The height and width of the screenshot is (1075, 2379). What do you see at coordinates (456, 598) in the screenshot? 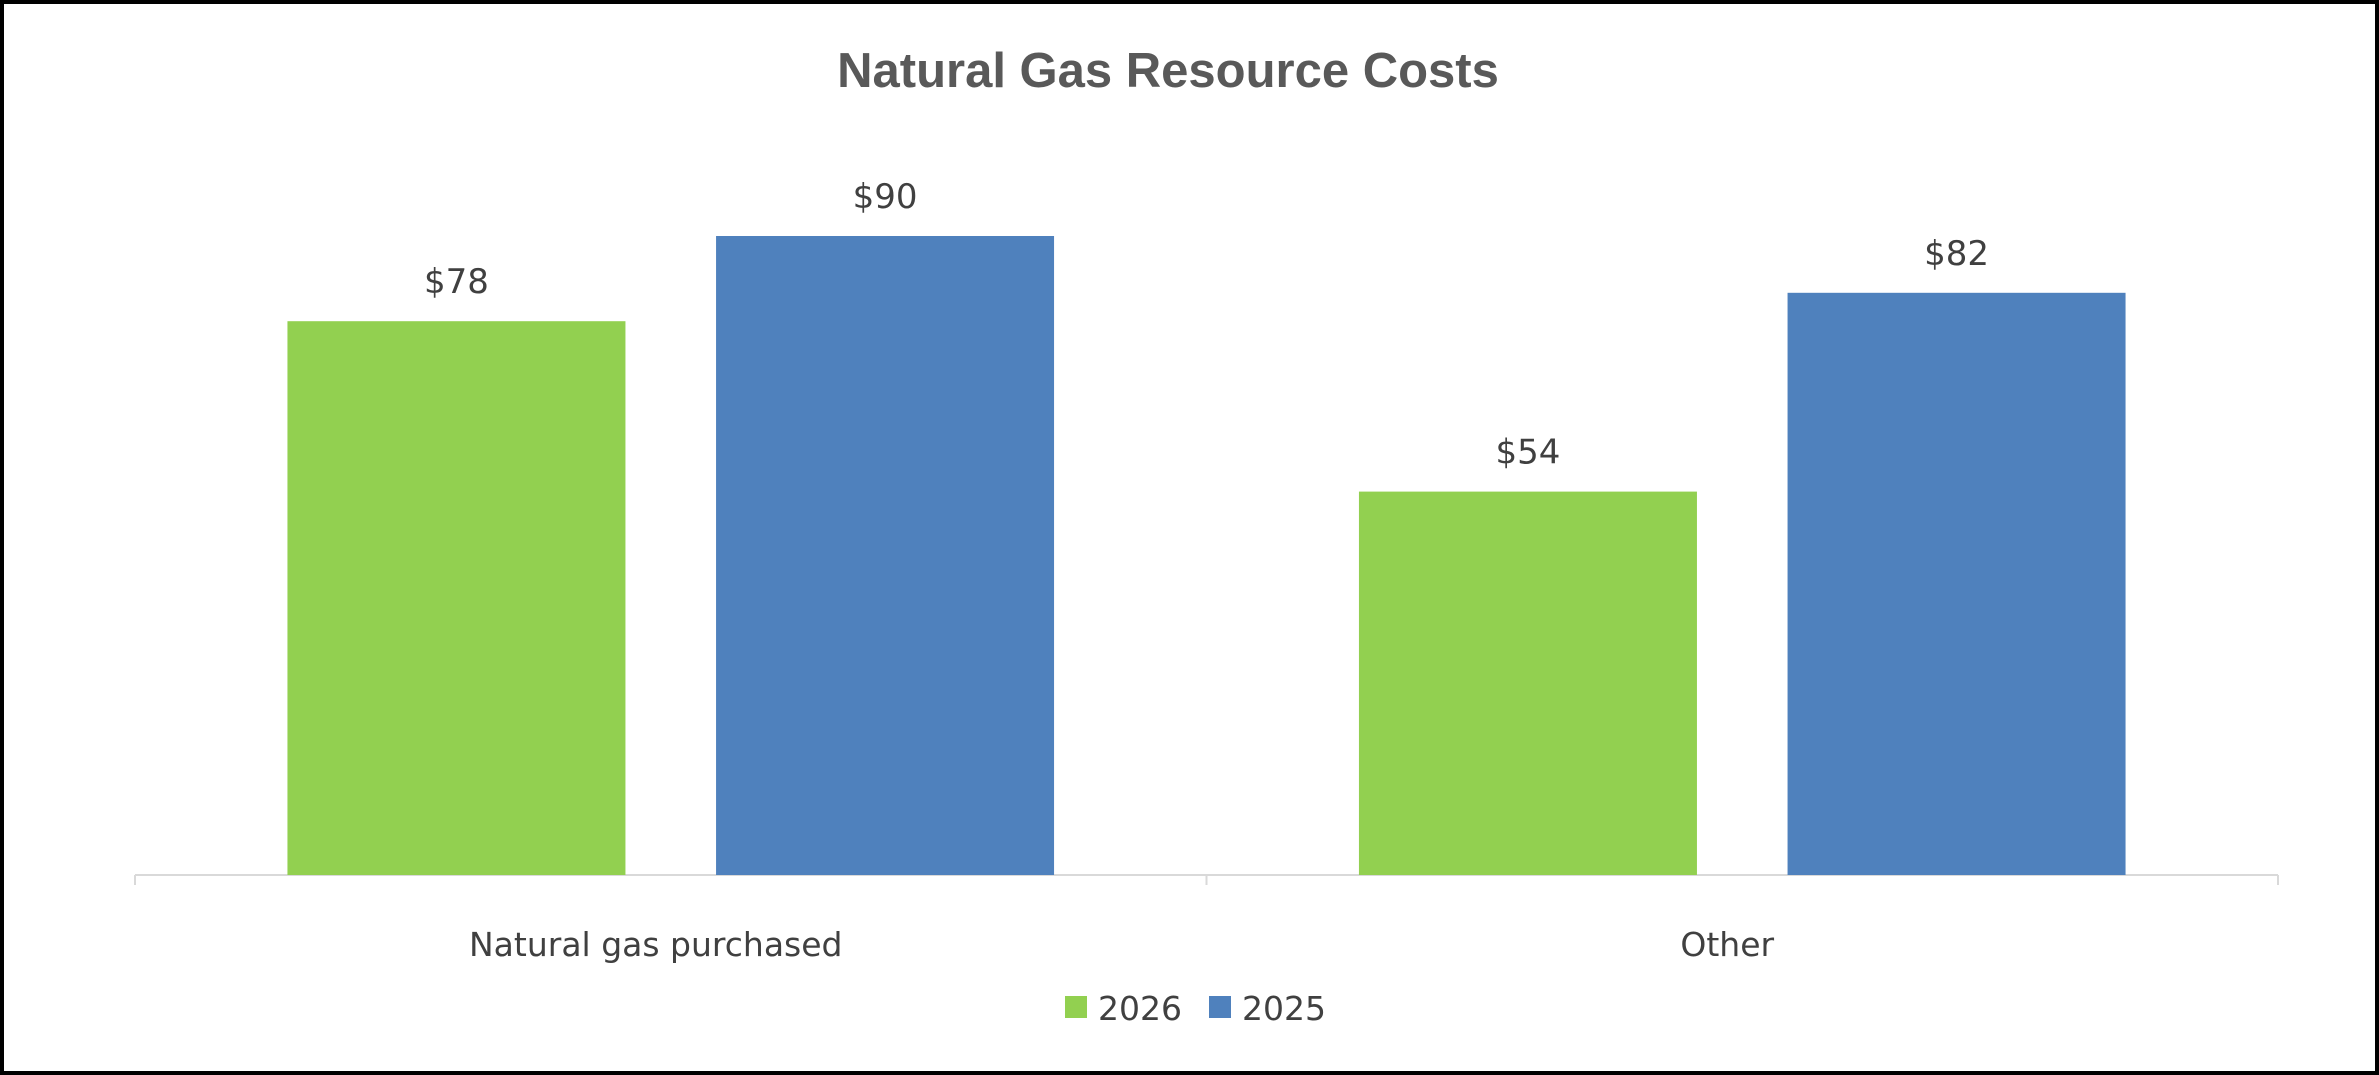
I see `bar-2026-natural-gas-purchased` at bounding box center [456, 598].